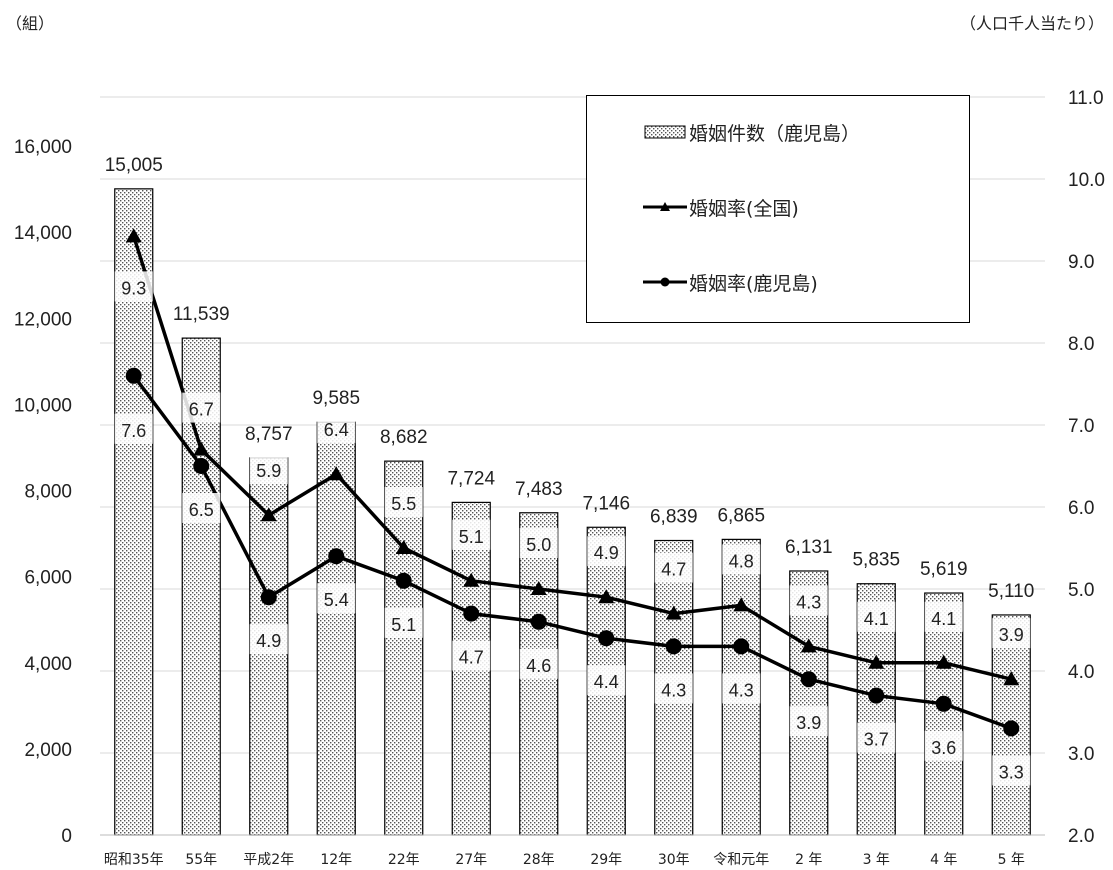 Image resolution: width=1113 pixels, height=870 pixels. I want to click on rate-value-label: 6.4, so click(336, 430).